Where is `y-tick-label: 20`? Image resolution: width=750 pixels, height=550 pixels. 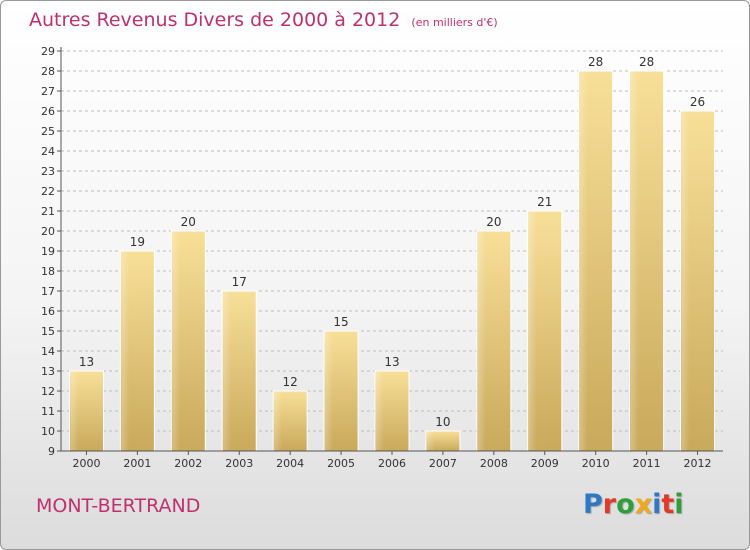
y-tick-label: 20 is located at coordinates (48, 231).